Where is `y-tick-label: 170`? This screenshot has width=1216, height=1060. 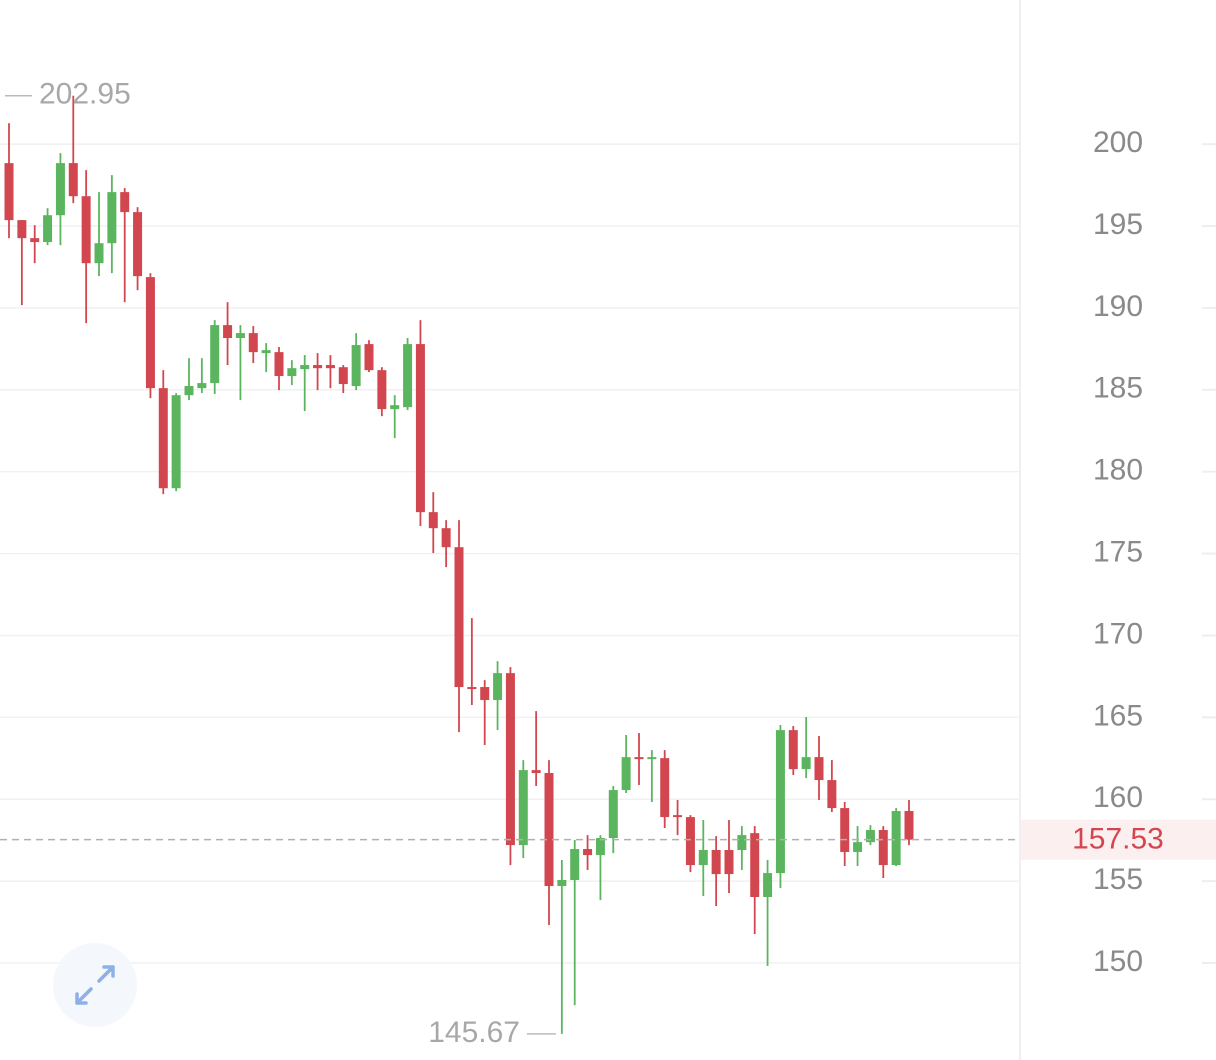
y-tick-label: 170 is located at coordinates (1118, 633).